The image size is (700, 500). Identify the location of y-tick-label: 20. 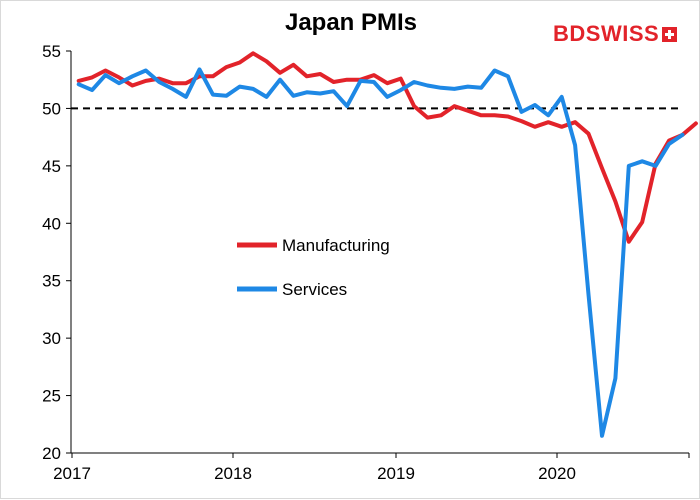
(51, 453).